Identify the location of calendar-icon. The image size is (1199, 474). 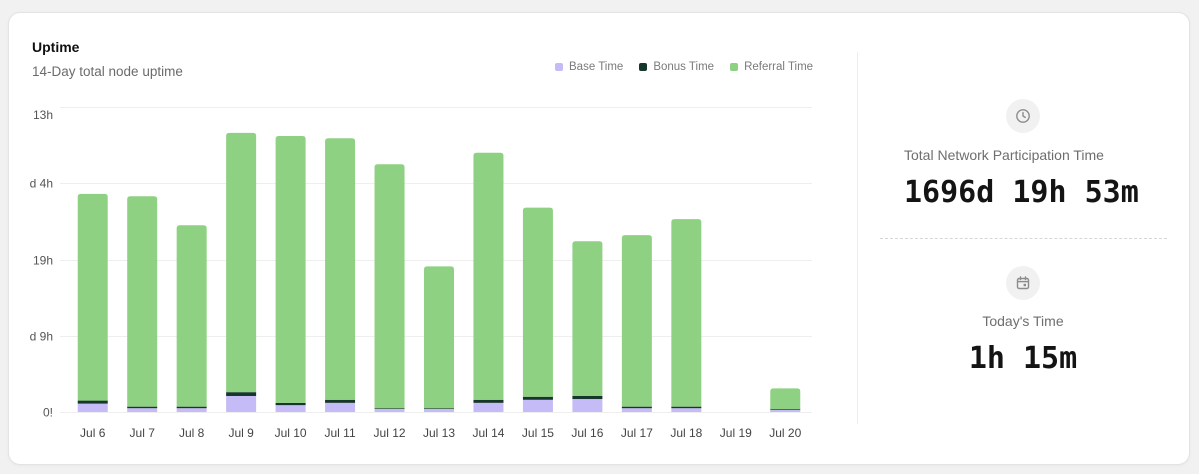
(1023, 283).